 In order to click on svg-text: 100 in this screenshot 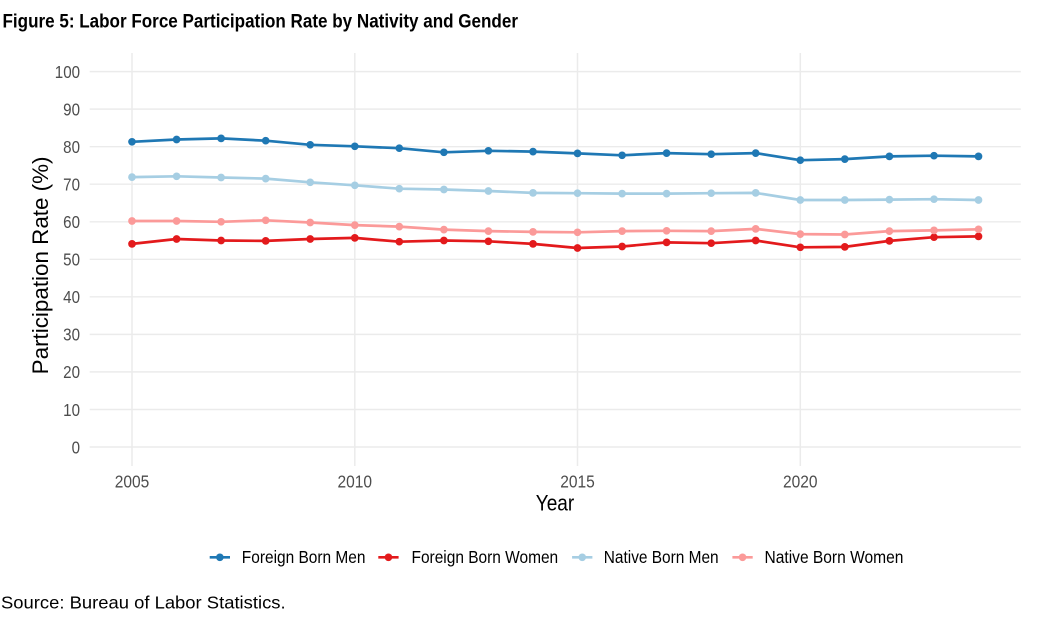, I will do `click(67, 72)`.